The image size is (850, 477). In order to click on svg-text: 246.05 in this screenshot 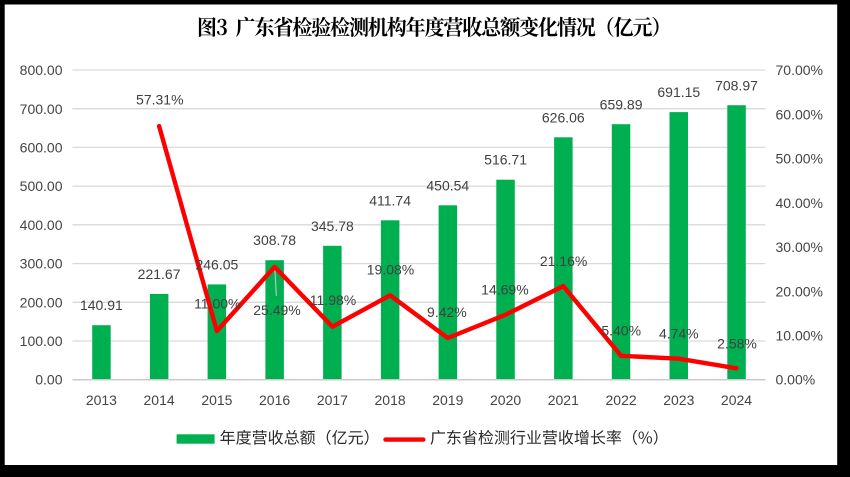, I will do `click(216, 265)`.